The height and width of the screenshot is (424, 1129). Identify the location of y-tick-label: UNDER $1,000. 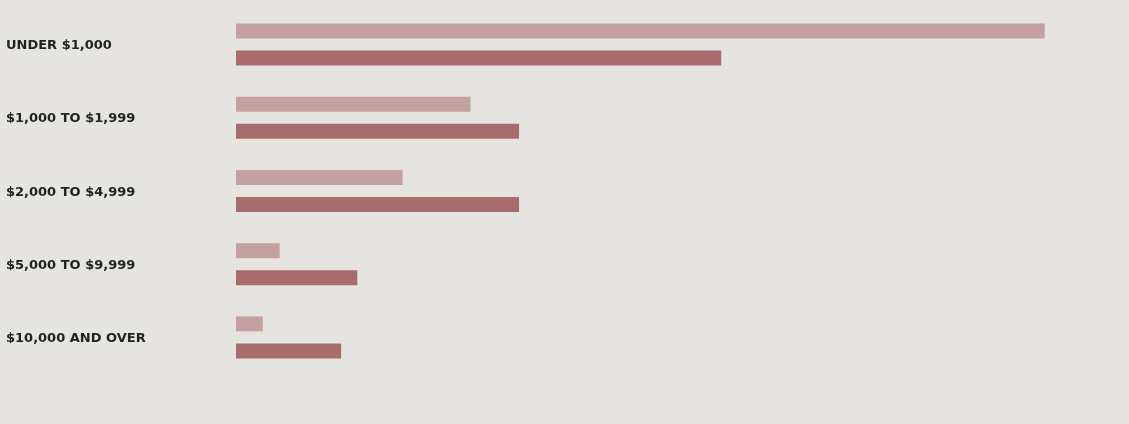
(59, 45).